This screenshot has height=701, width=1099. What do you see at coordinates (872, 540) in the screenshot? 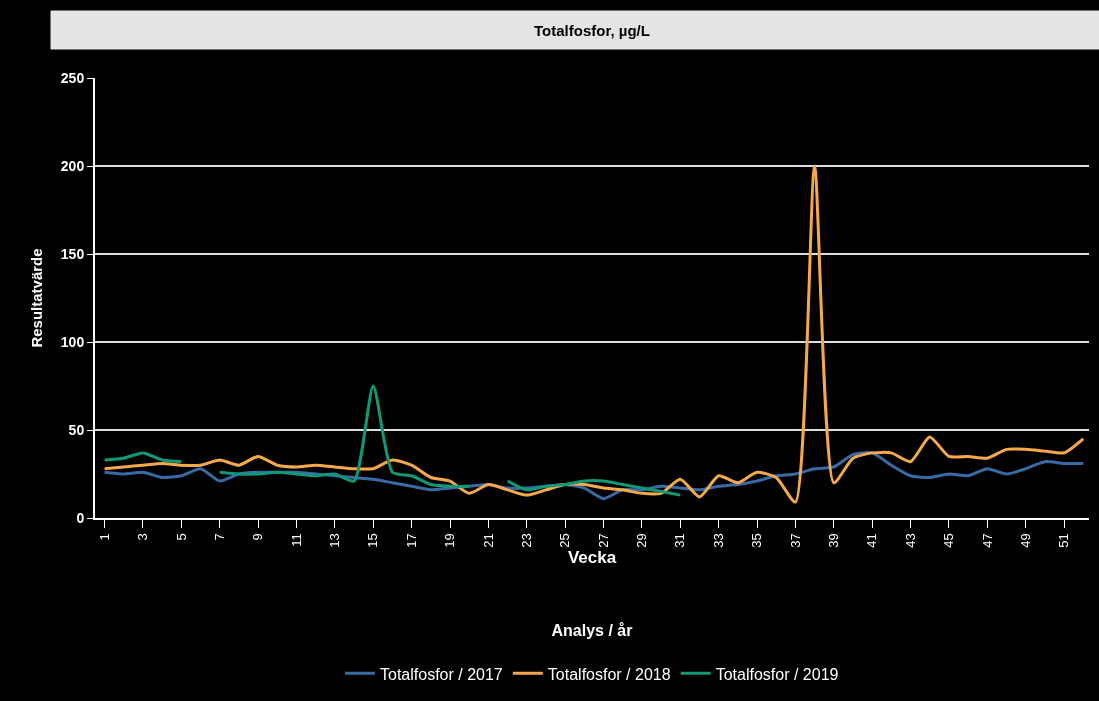
I see `x-tick-label: 41` at bounding box center [872, 540].